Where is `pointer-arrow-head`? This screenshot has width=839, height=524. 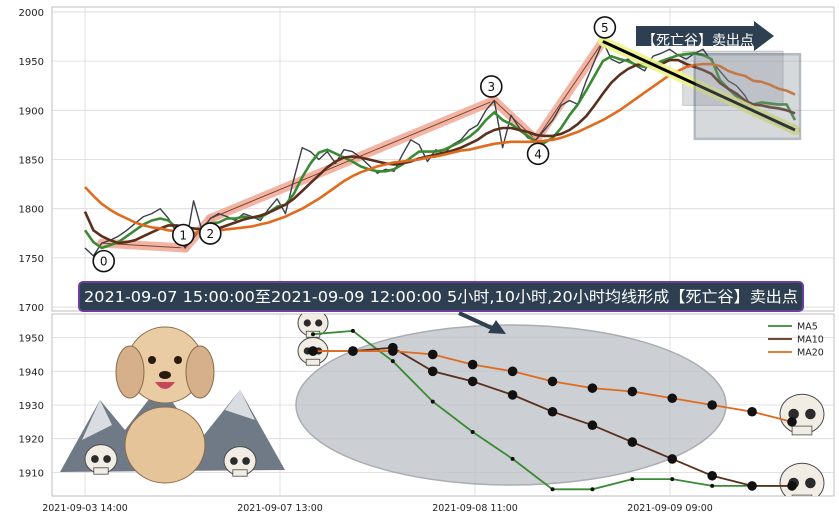
pointer-arrow-head is located at coordinates (497, 327).